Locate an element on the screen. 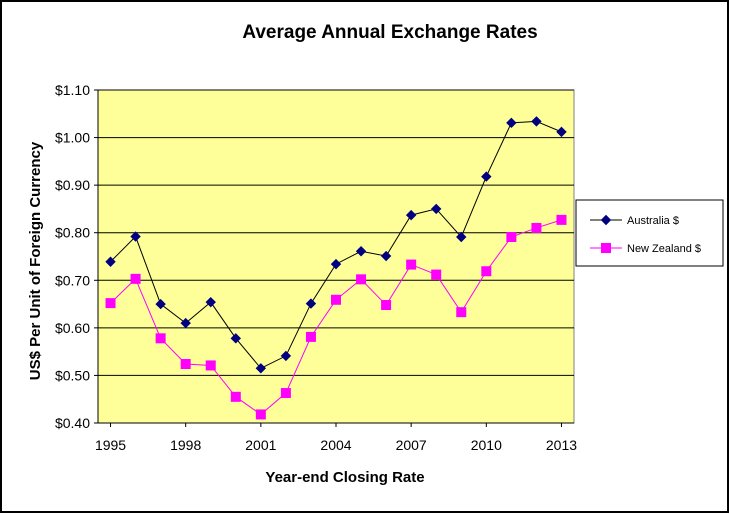 The height and width of the screenshot is (514, 730). y-tick-label: $0.60 is located at coordinates (72, 328).